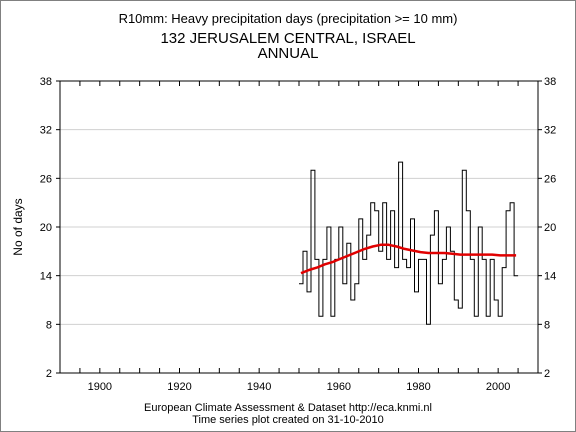 This screenshot has height=432, width=576. What do you see at coordinates (550, 228) in the screenshot?
I see `y-tick-label-right: 20` at bounding box center [550, 228].